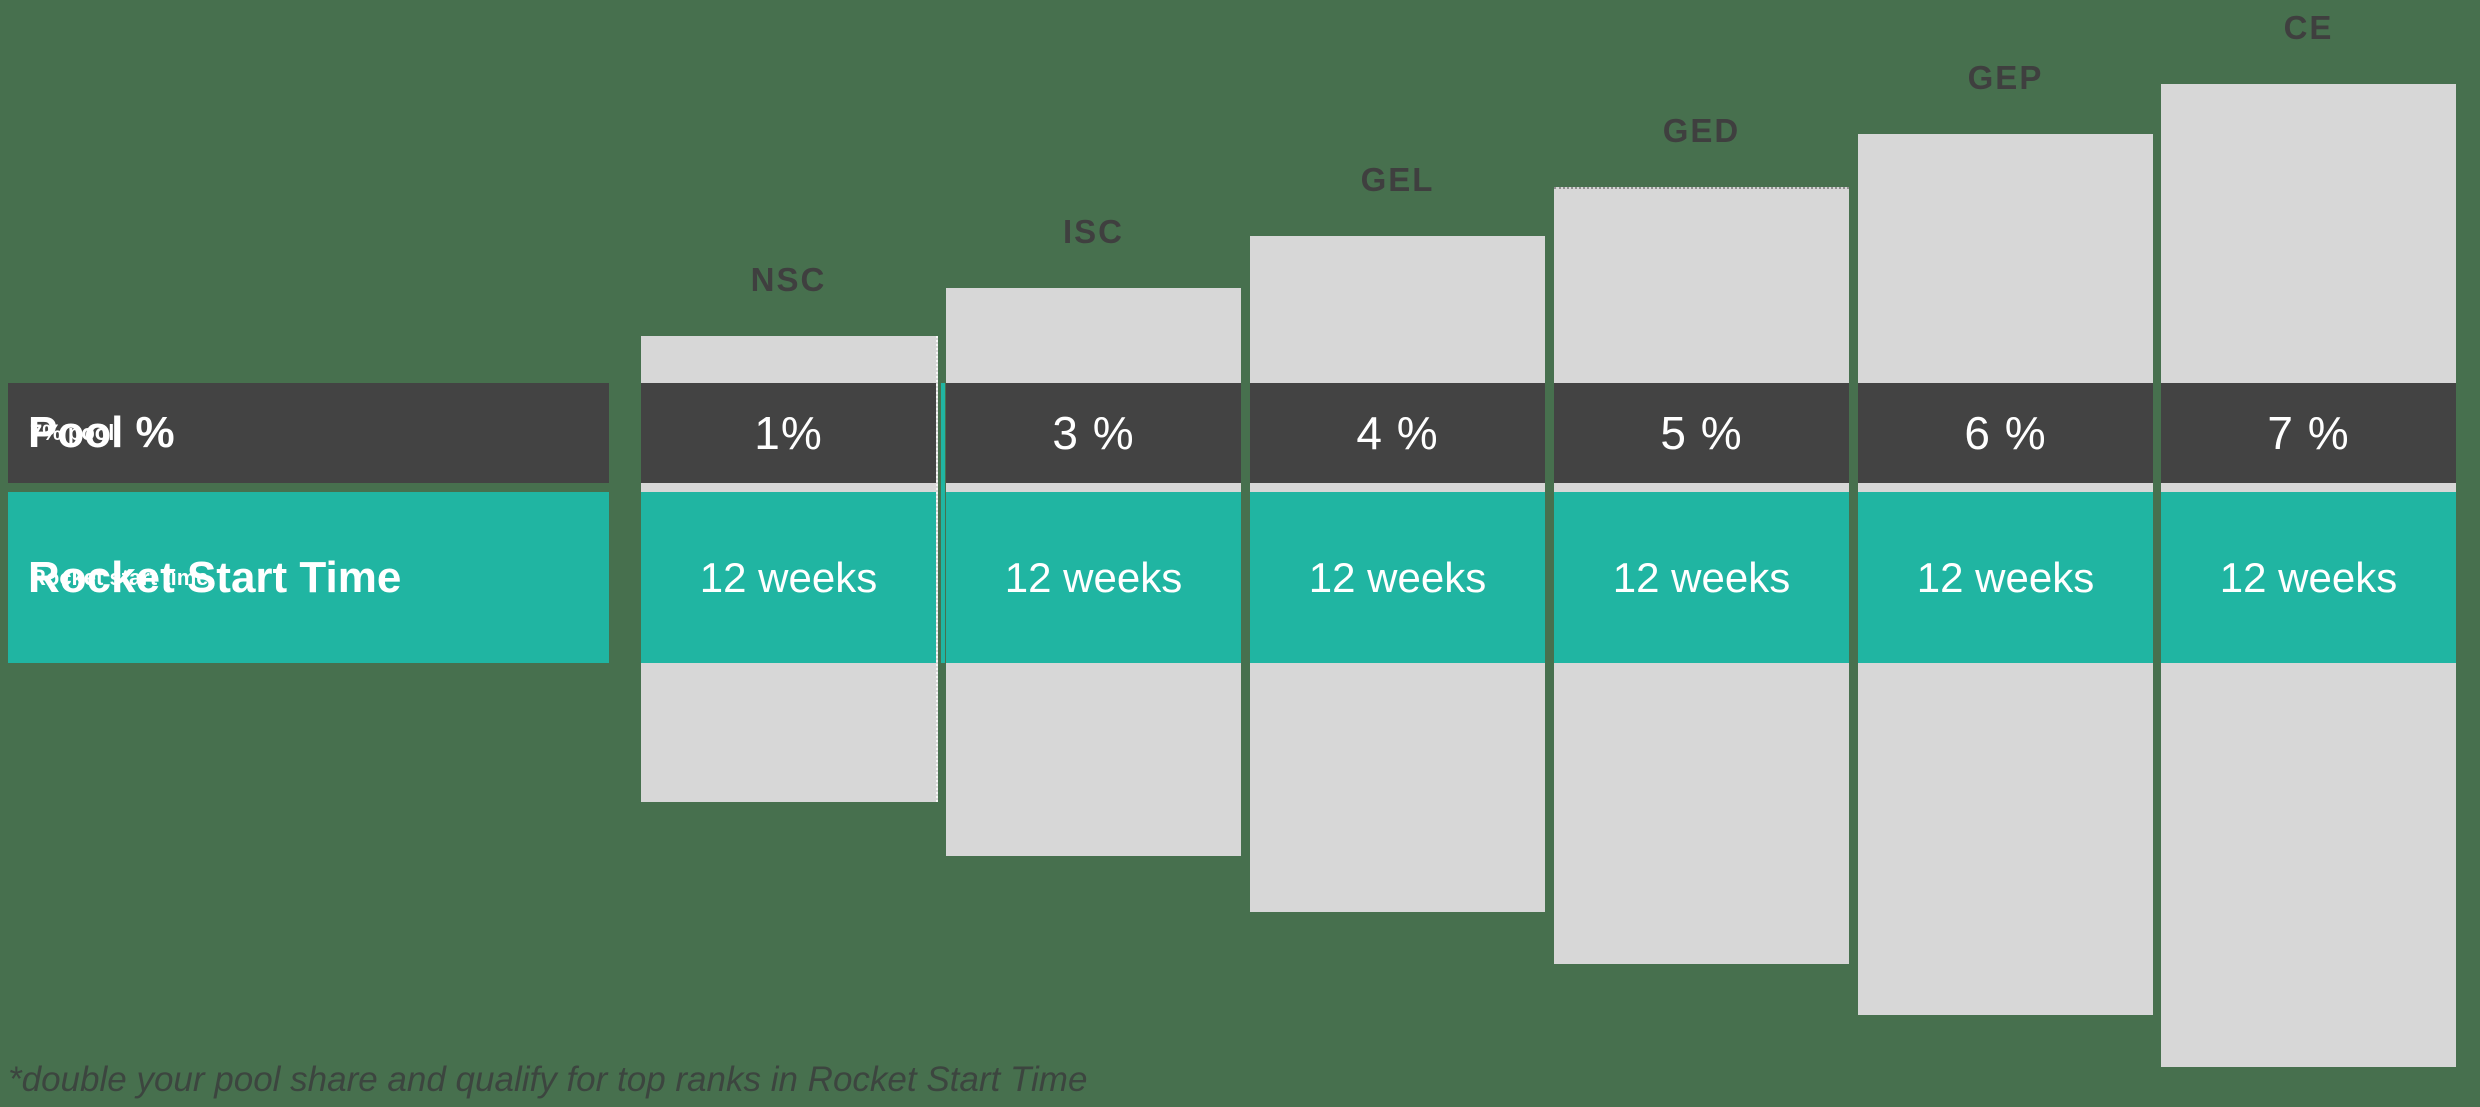 The height and width of the screenshot is (1107, 2480). Describe the element at coordinates (788, 279) in the screenshot. I see `column-header-nsc: NSC` at that location.